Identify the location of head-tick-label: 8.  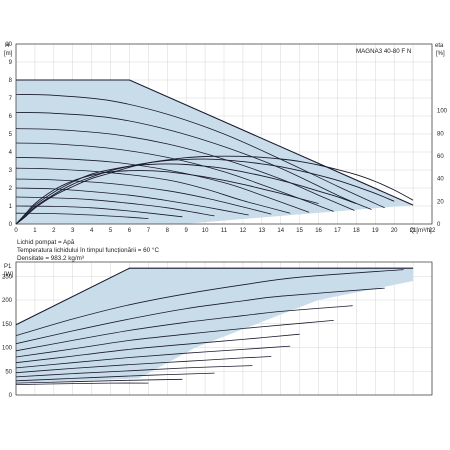
(11, 81).